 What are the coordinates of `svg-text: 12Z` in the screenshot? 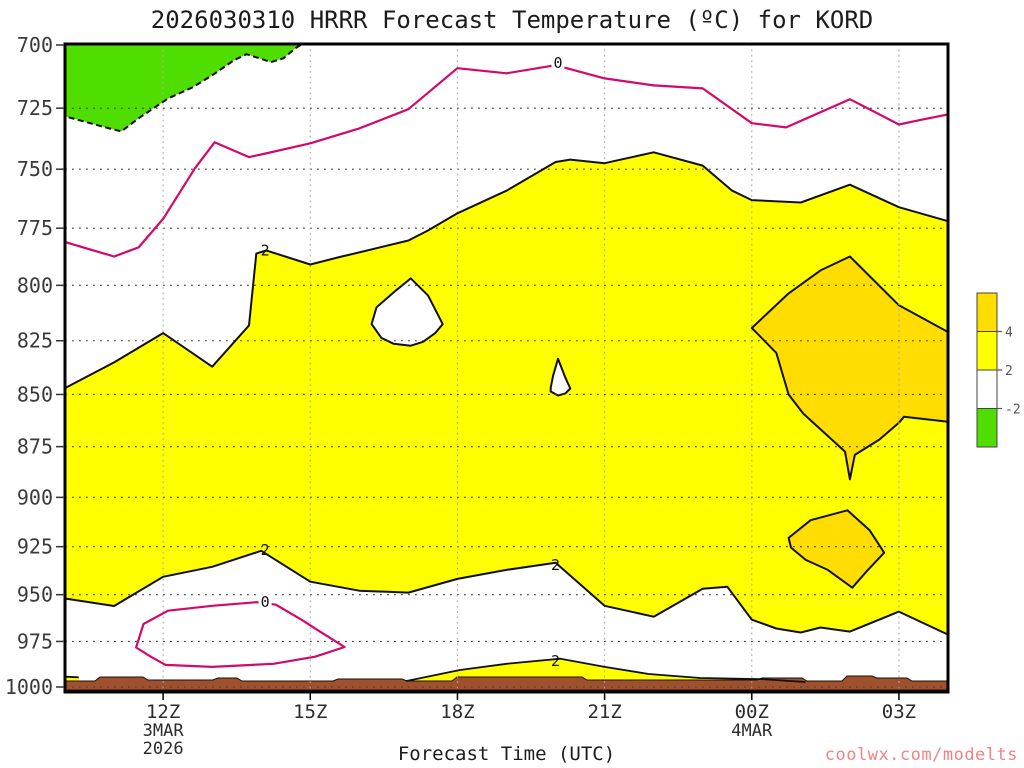 It's located at (163, 712).